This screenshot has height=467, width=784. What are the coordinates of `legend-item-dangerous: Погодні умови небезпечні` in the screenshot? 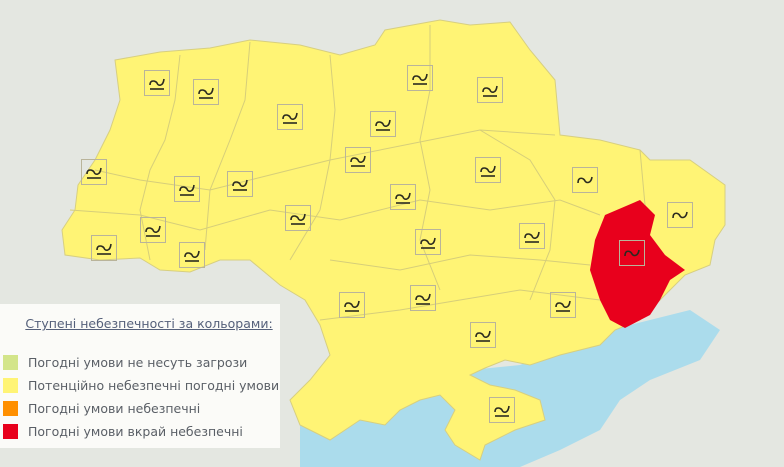 It's located at (140, 408).